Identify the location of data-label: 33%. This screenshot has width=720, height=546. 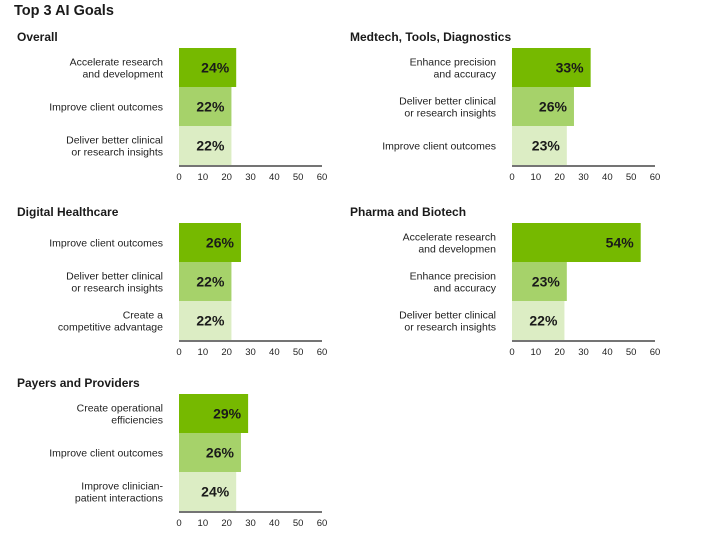
(570, 68).